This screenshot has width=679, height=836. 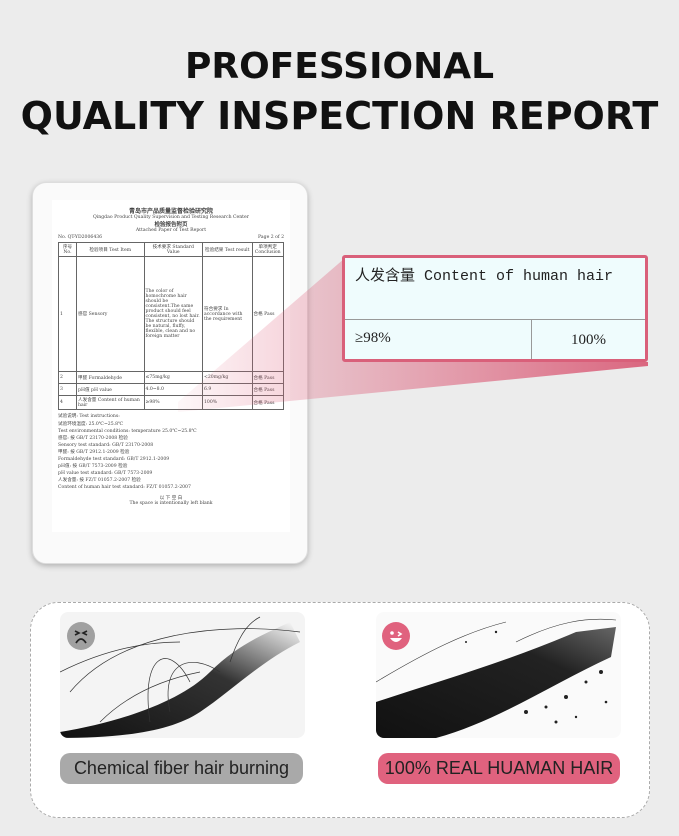 I want to click on cell: 4, so click(x=67, y=402).